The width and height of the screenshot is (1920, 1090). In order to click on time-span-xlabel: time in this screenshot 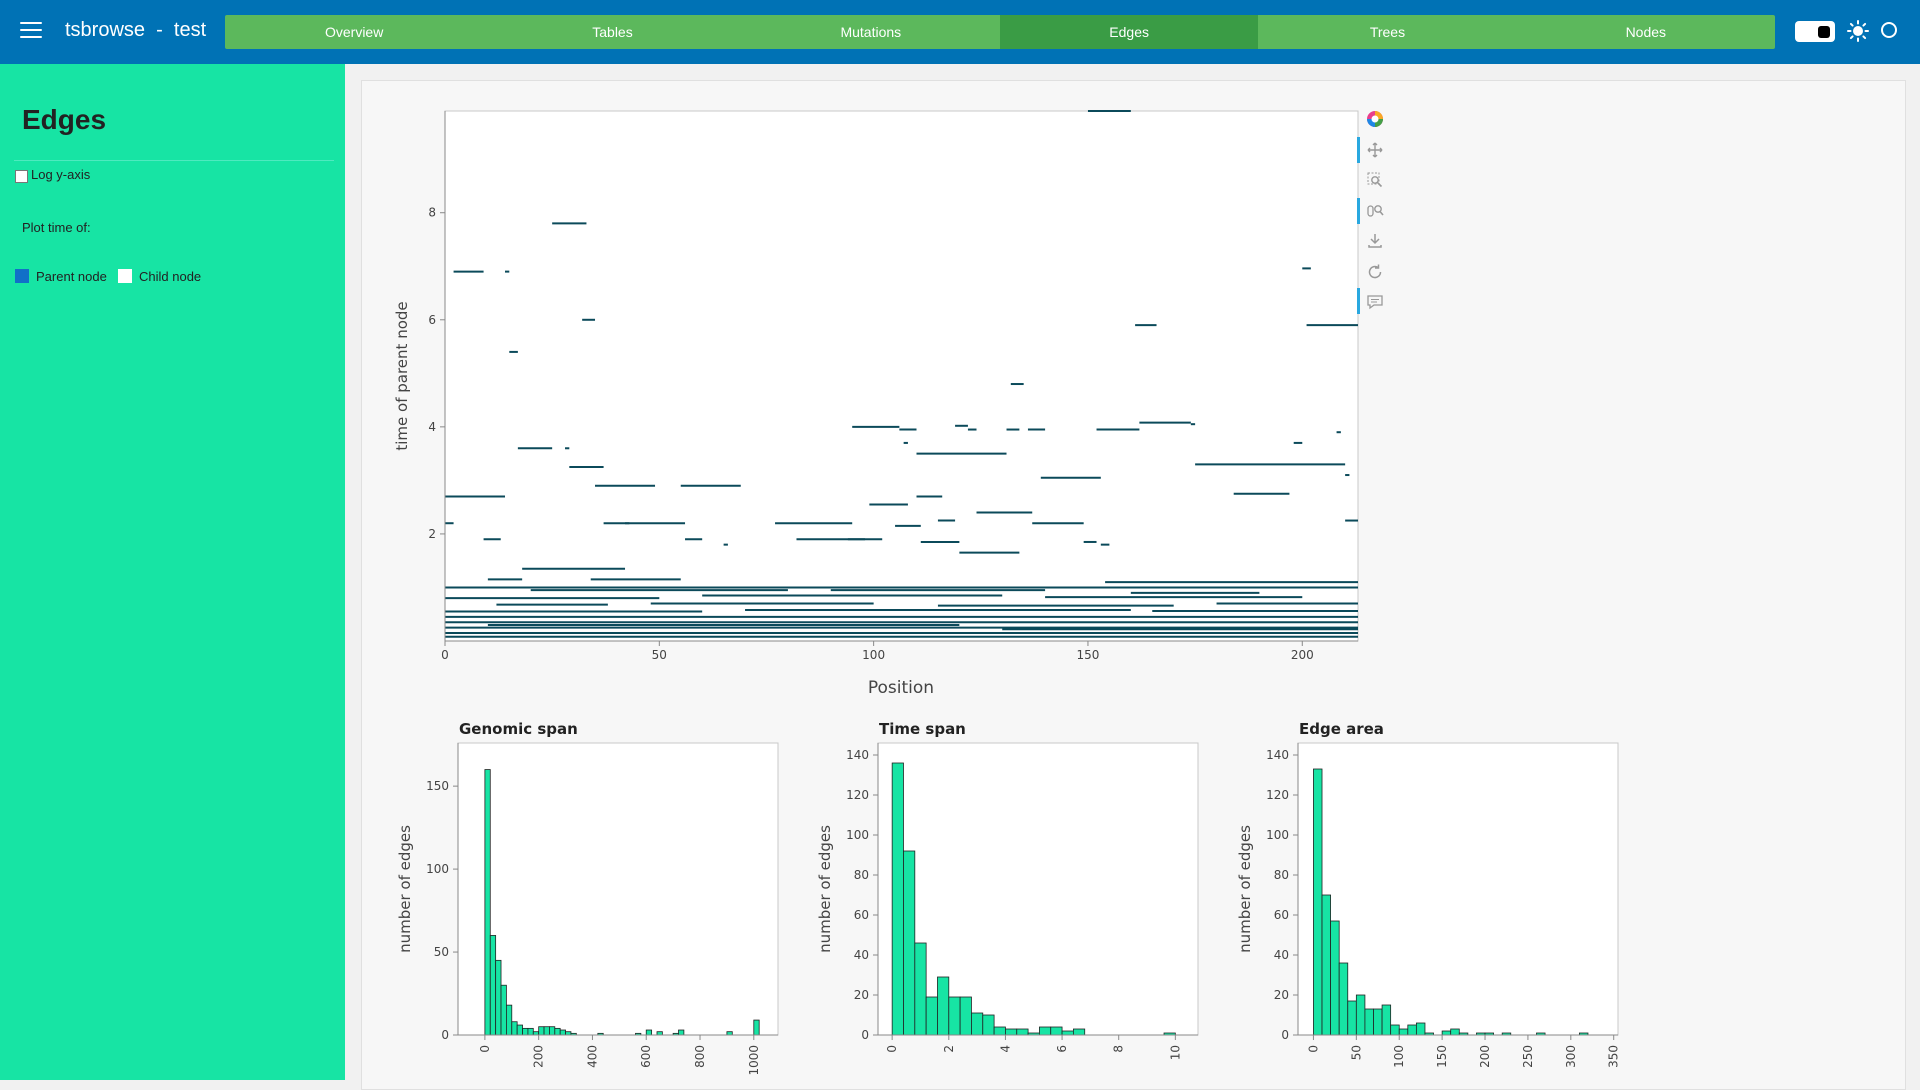, I will do `click(1038, 1079)`.